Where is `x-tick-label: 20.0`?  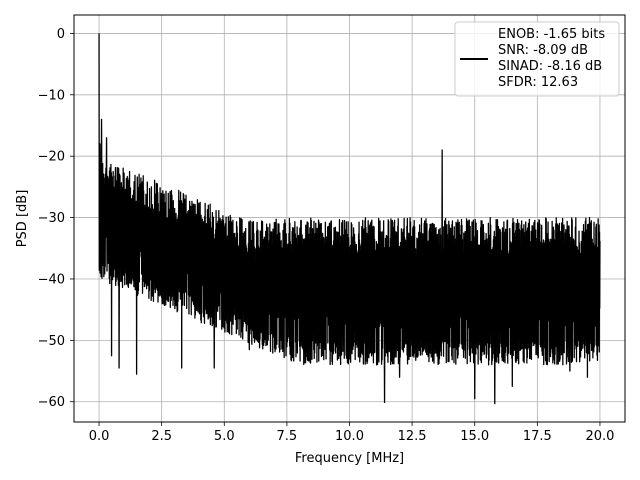 x-tick-label: 20.0 is located at coordinates (599, 436).